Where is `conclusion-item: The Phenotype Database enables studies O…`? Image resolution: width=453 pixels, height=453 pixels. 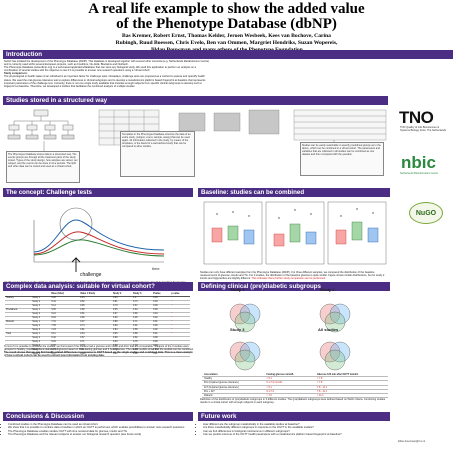 conclusion-item: The Phenotype Database enables studies O… is located at coordinates (101, 431).